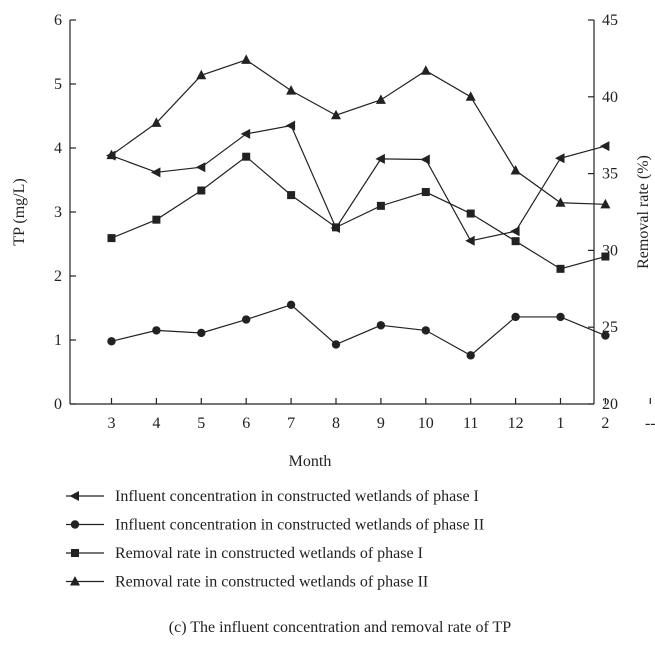 The height and width of the screenshot is (646, 655). Describe the element at coordinates (470, 423) in the screenshot. I see `x-tick-label: 11` at that location.